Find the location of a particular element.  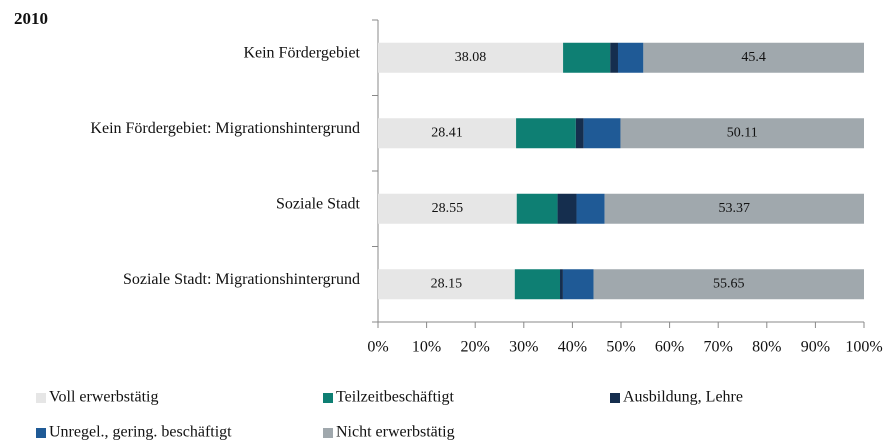

legend-label: Voll erwerbstätig is located at coordinates (103, 397).